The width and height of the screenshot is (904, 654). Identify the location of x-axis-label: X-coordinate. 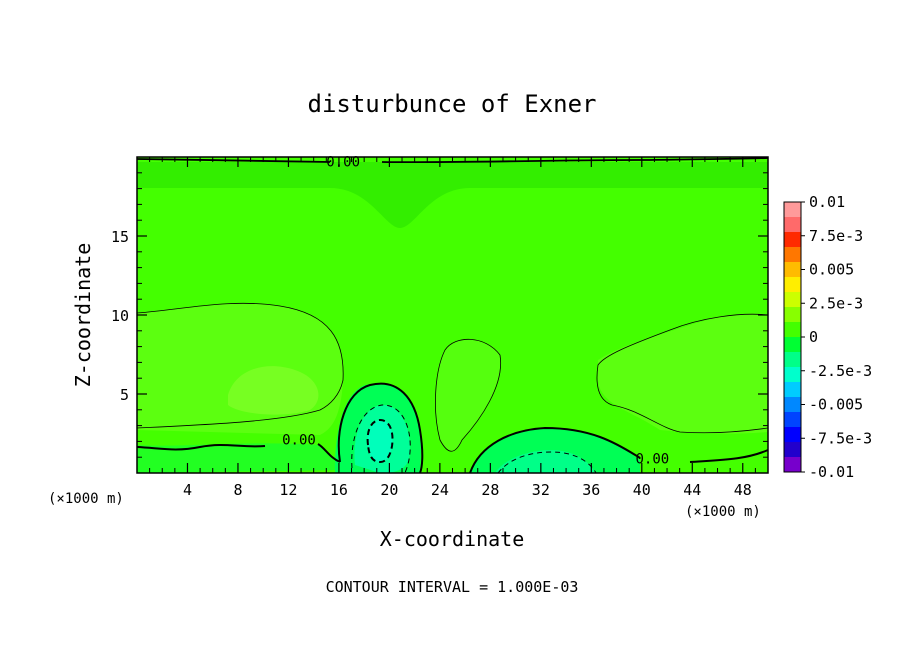
(452, 539).